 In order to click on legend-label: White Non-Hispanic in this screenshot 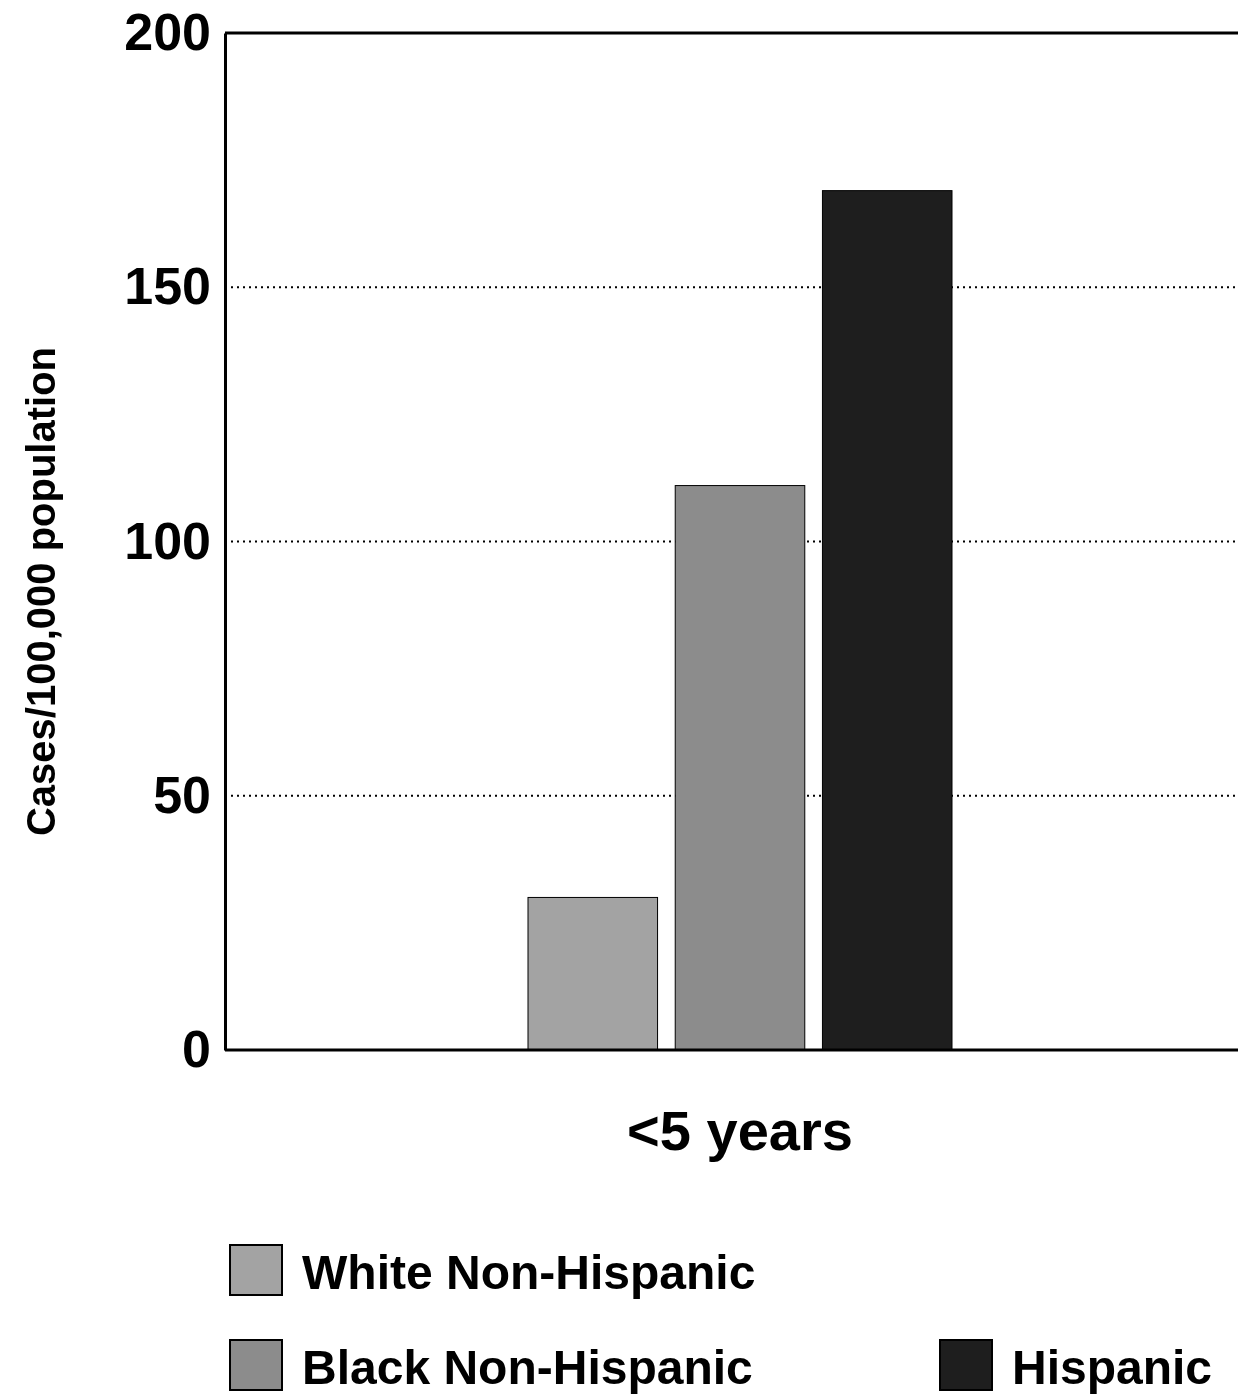, I will do `click(529, 1272)`.